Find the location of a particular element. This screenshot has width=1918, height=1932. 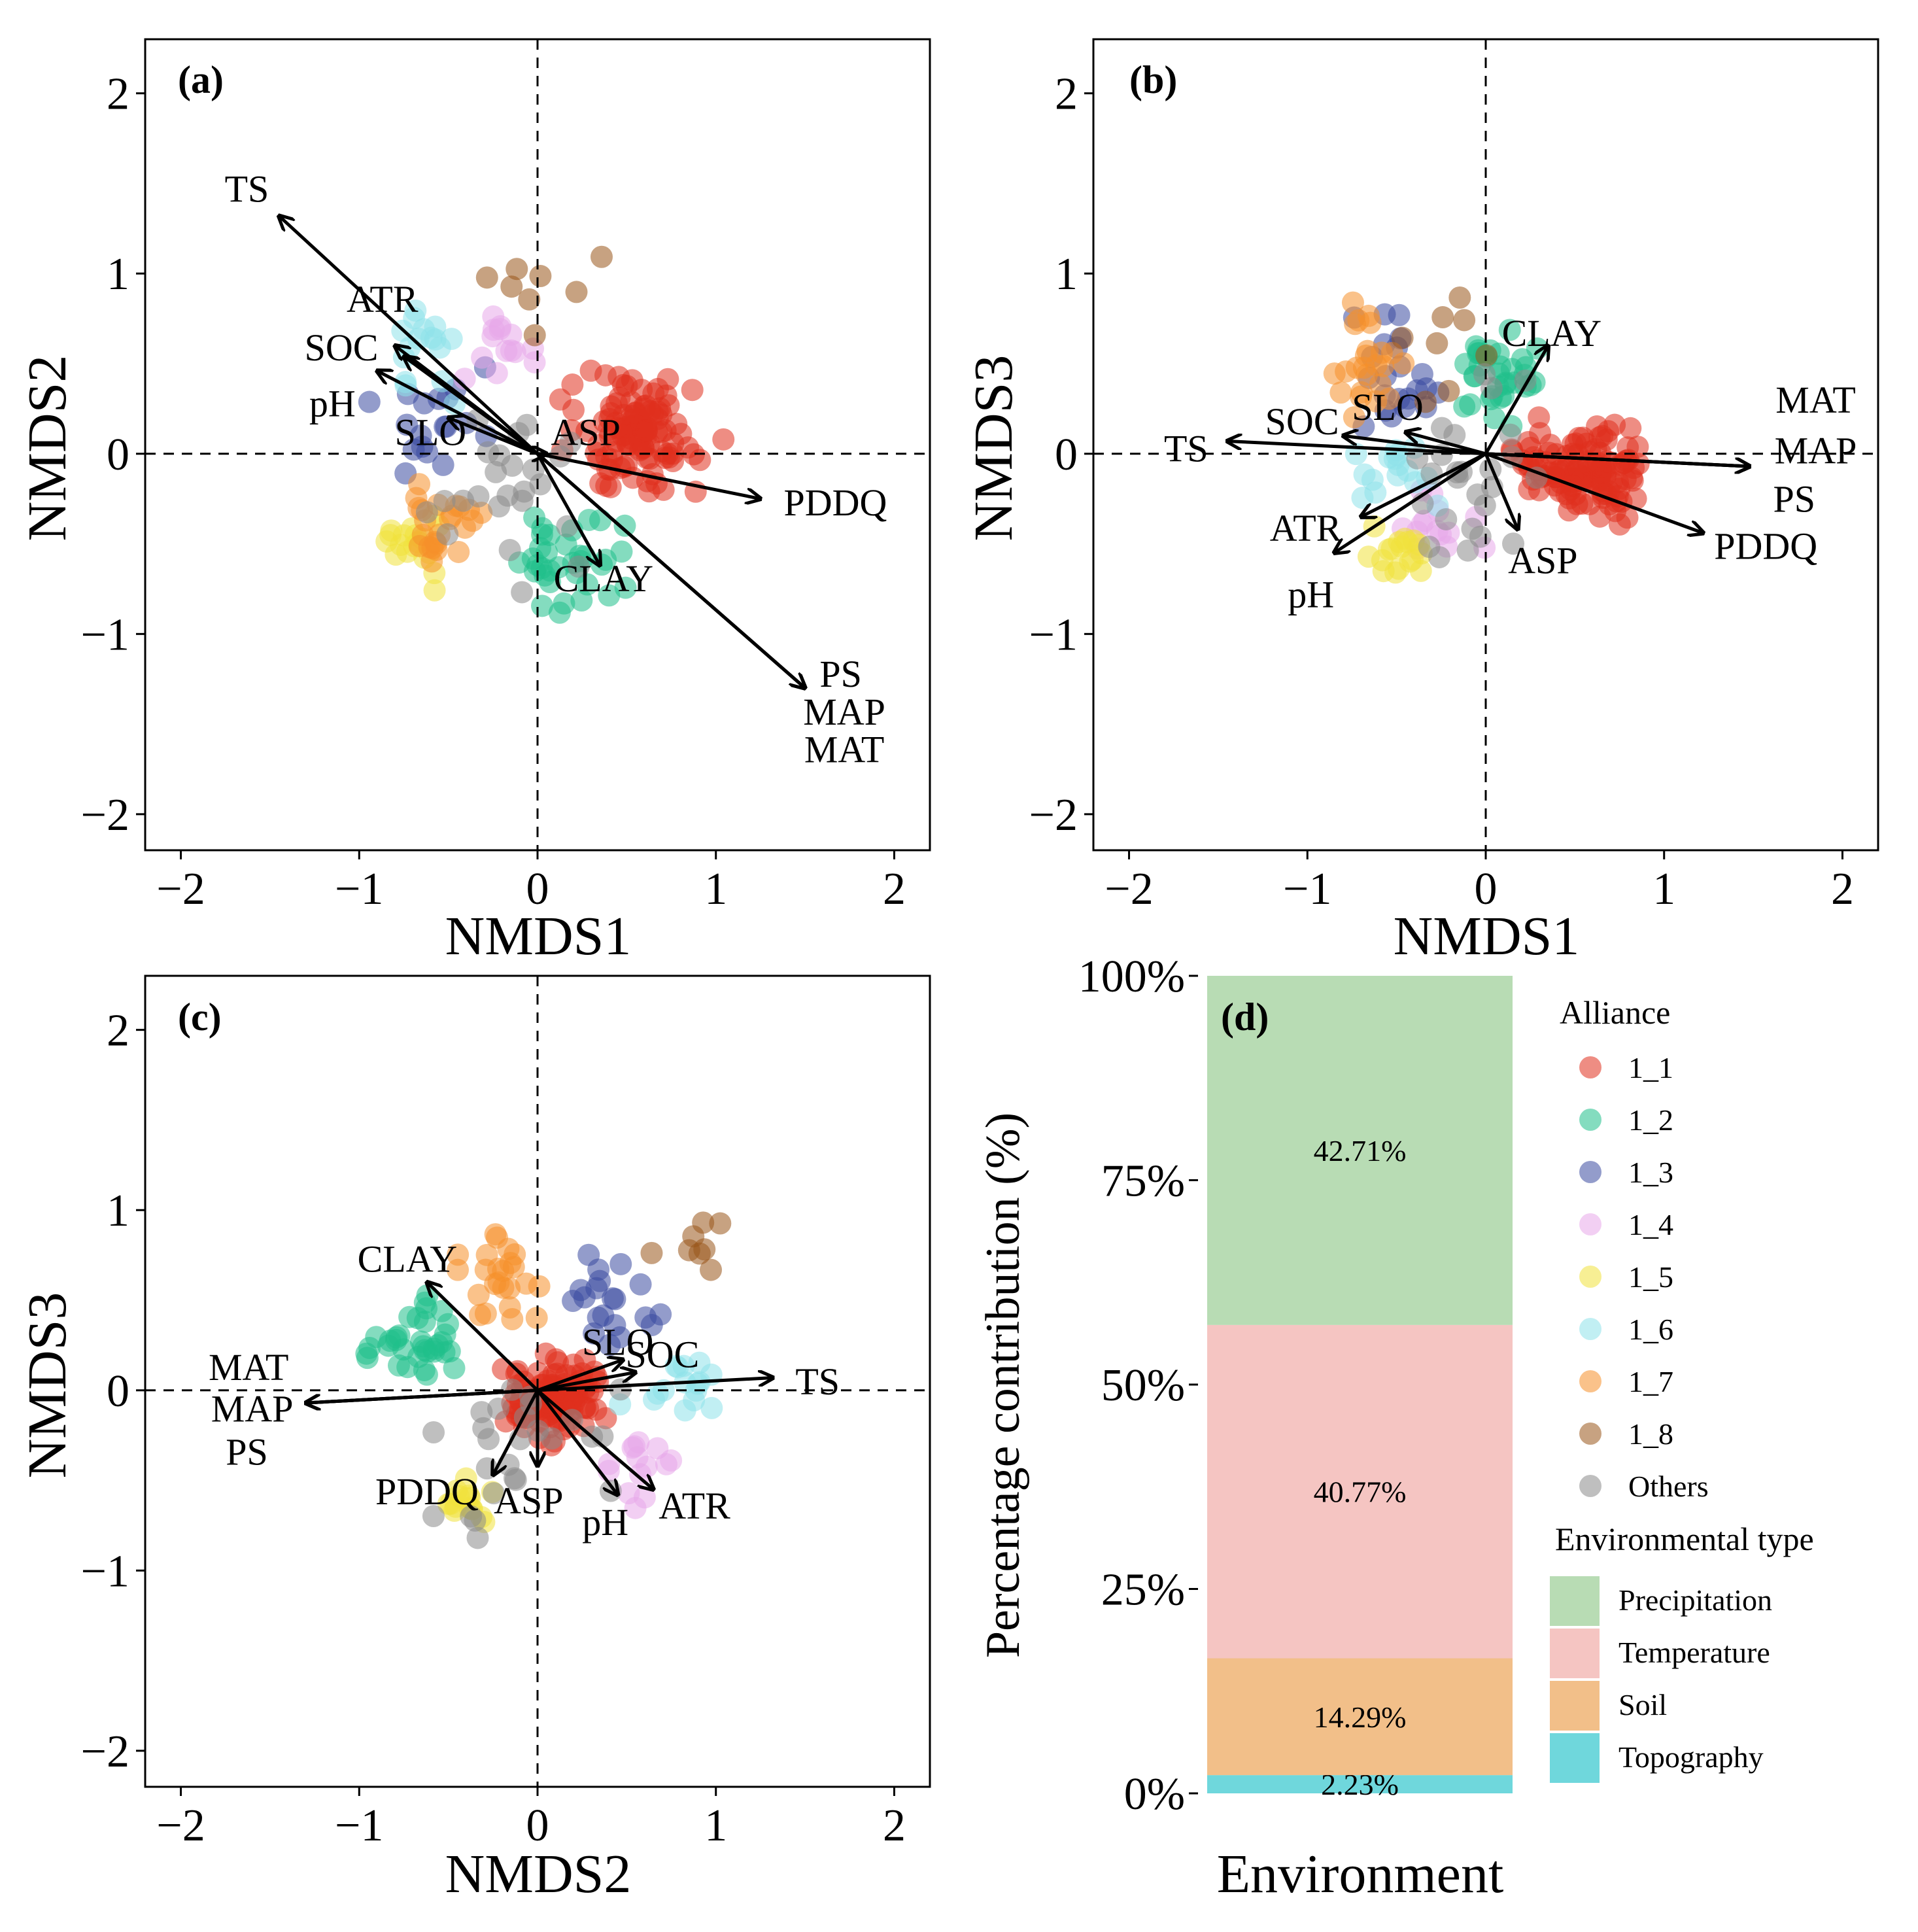

legend-label-others: Others is located at coordinates (1668, 1486).